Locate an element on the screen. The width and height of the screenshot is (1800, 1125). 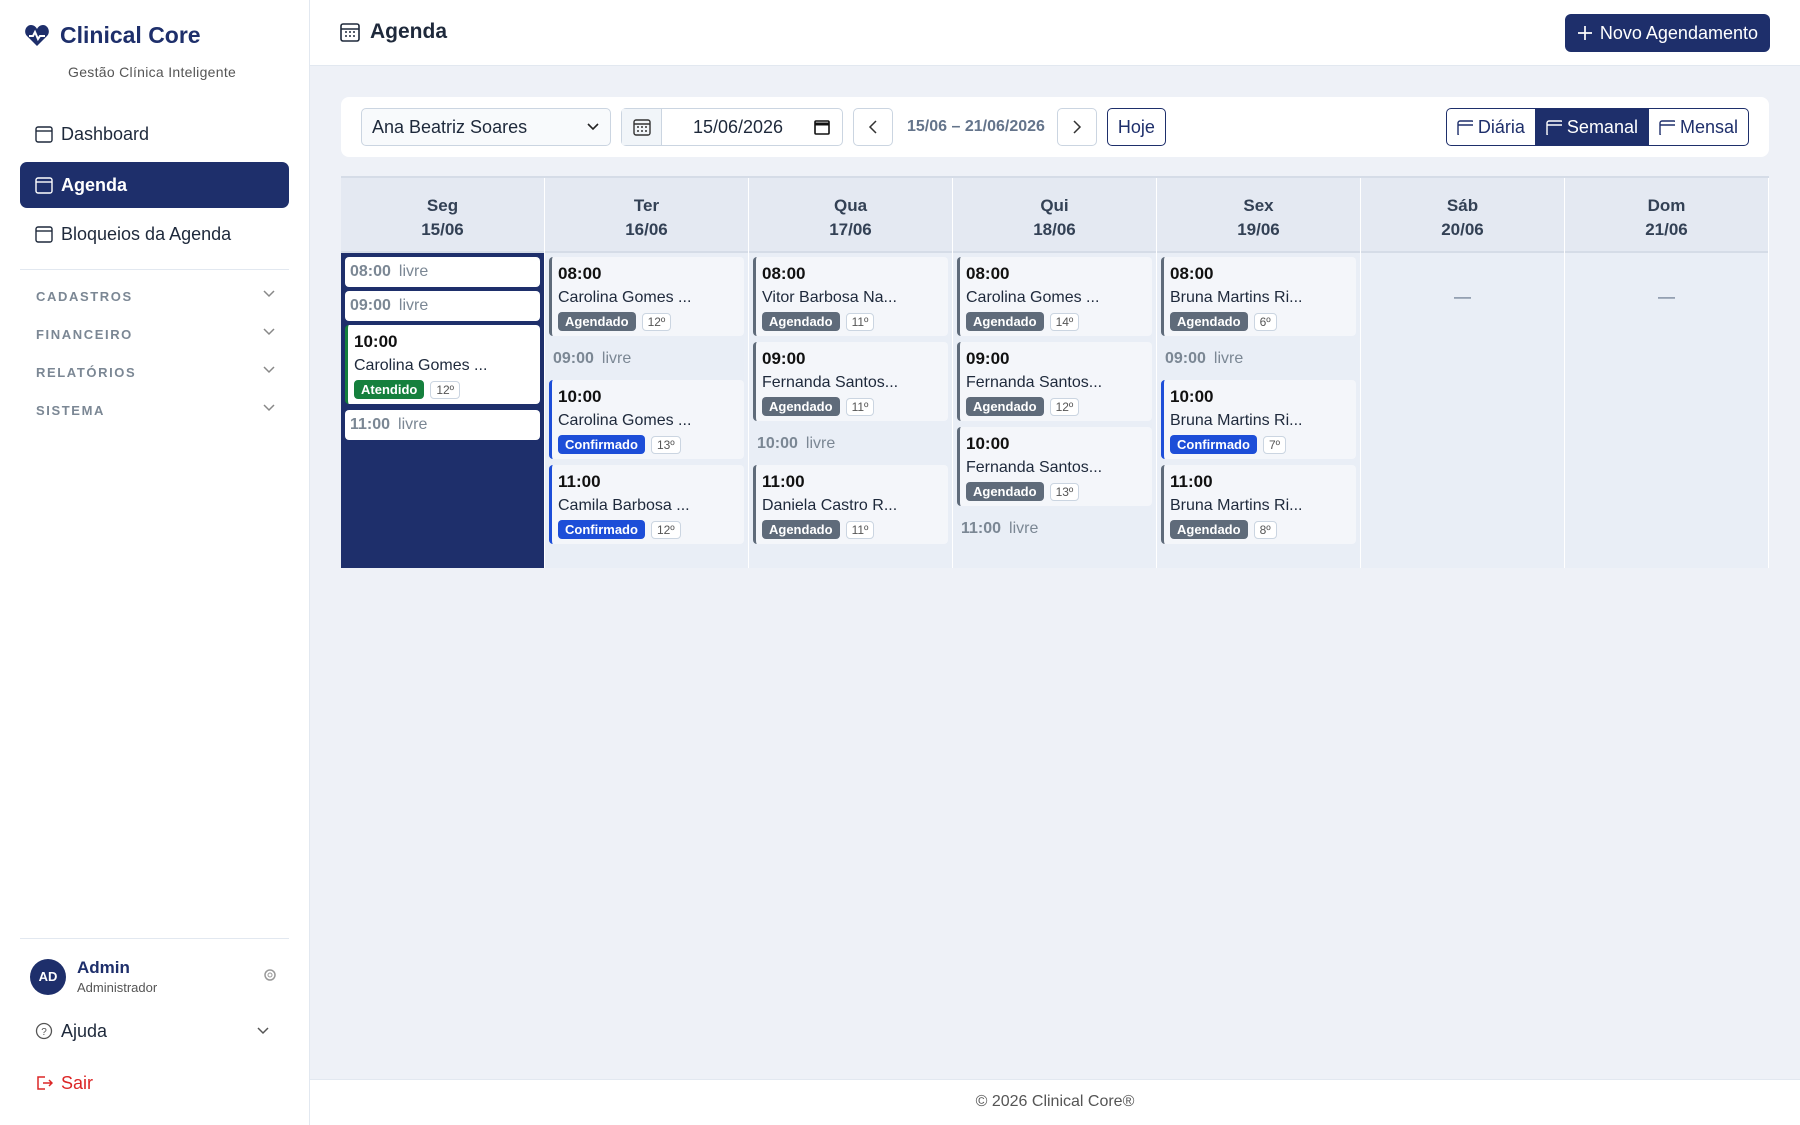
next-button is located at coordinates (1076, 127).